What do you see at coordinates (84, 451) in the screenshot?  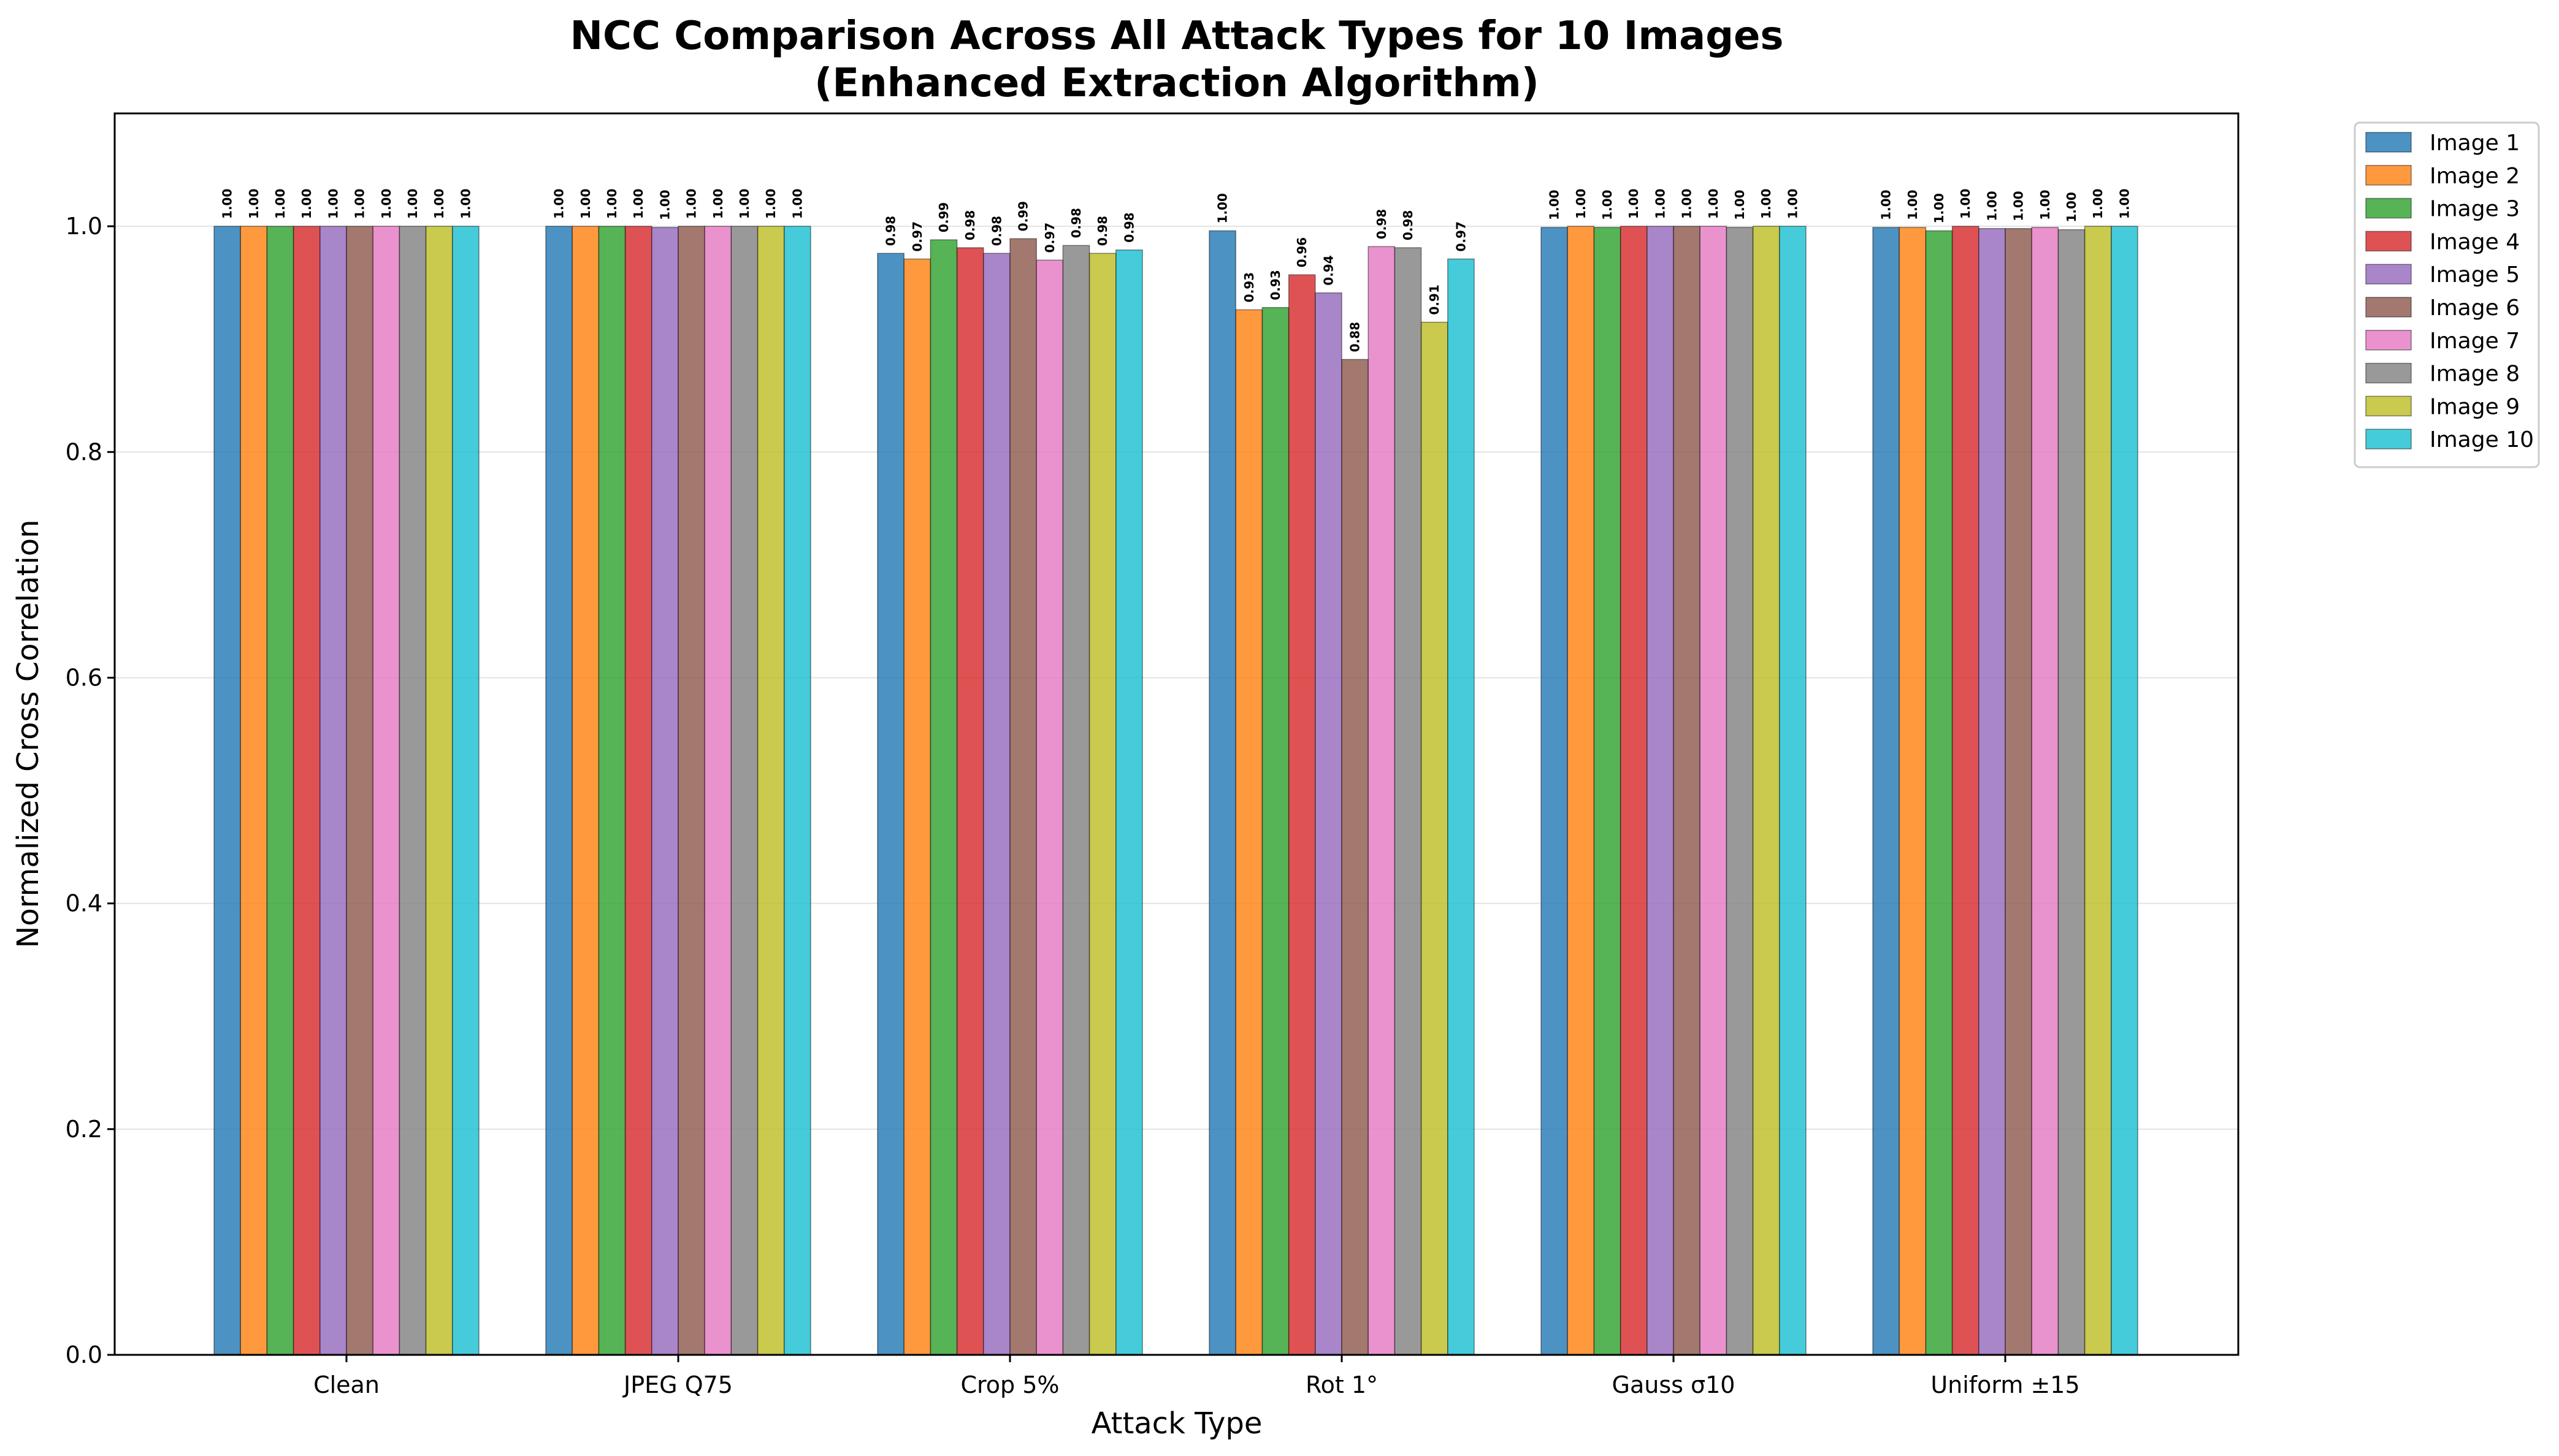 I see `y-tick-label: 0.8` at bounding box center [84, 451].